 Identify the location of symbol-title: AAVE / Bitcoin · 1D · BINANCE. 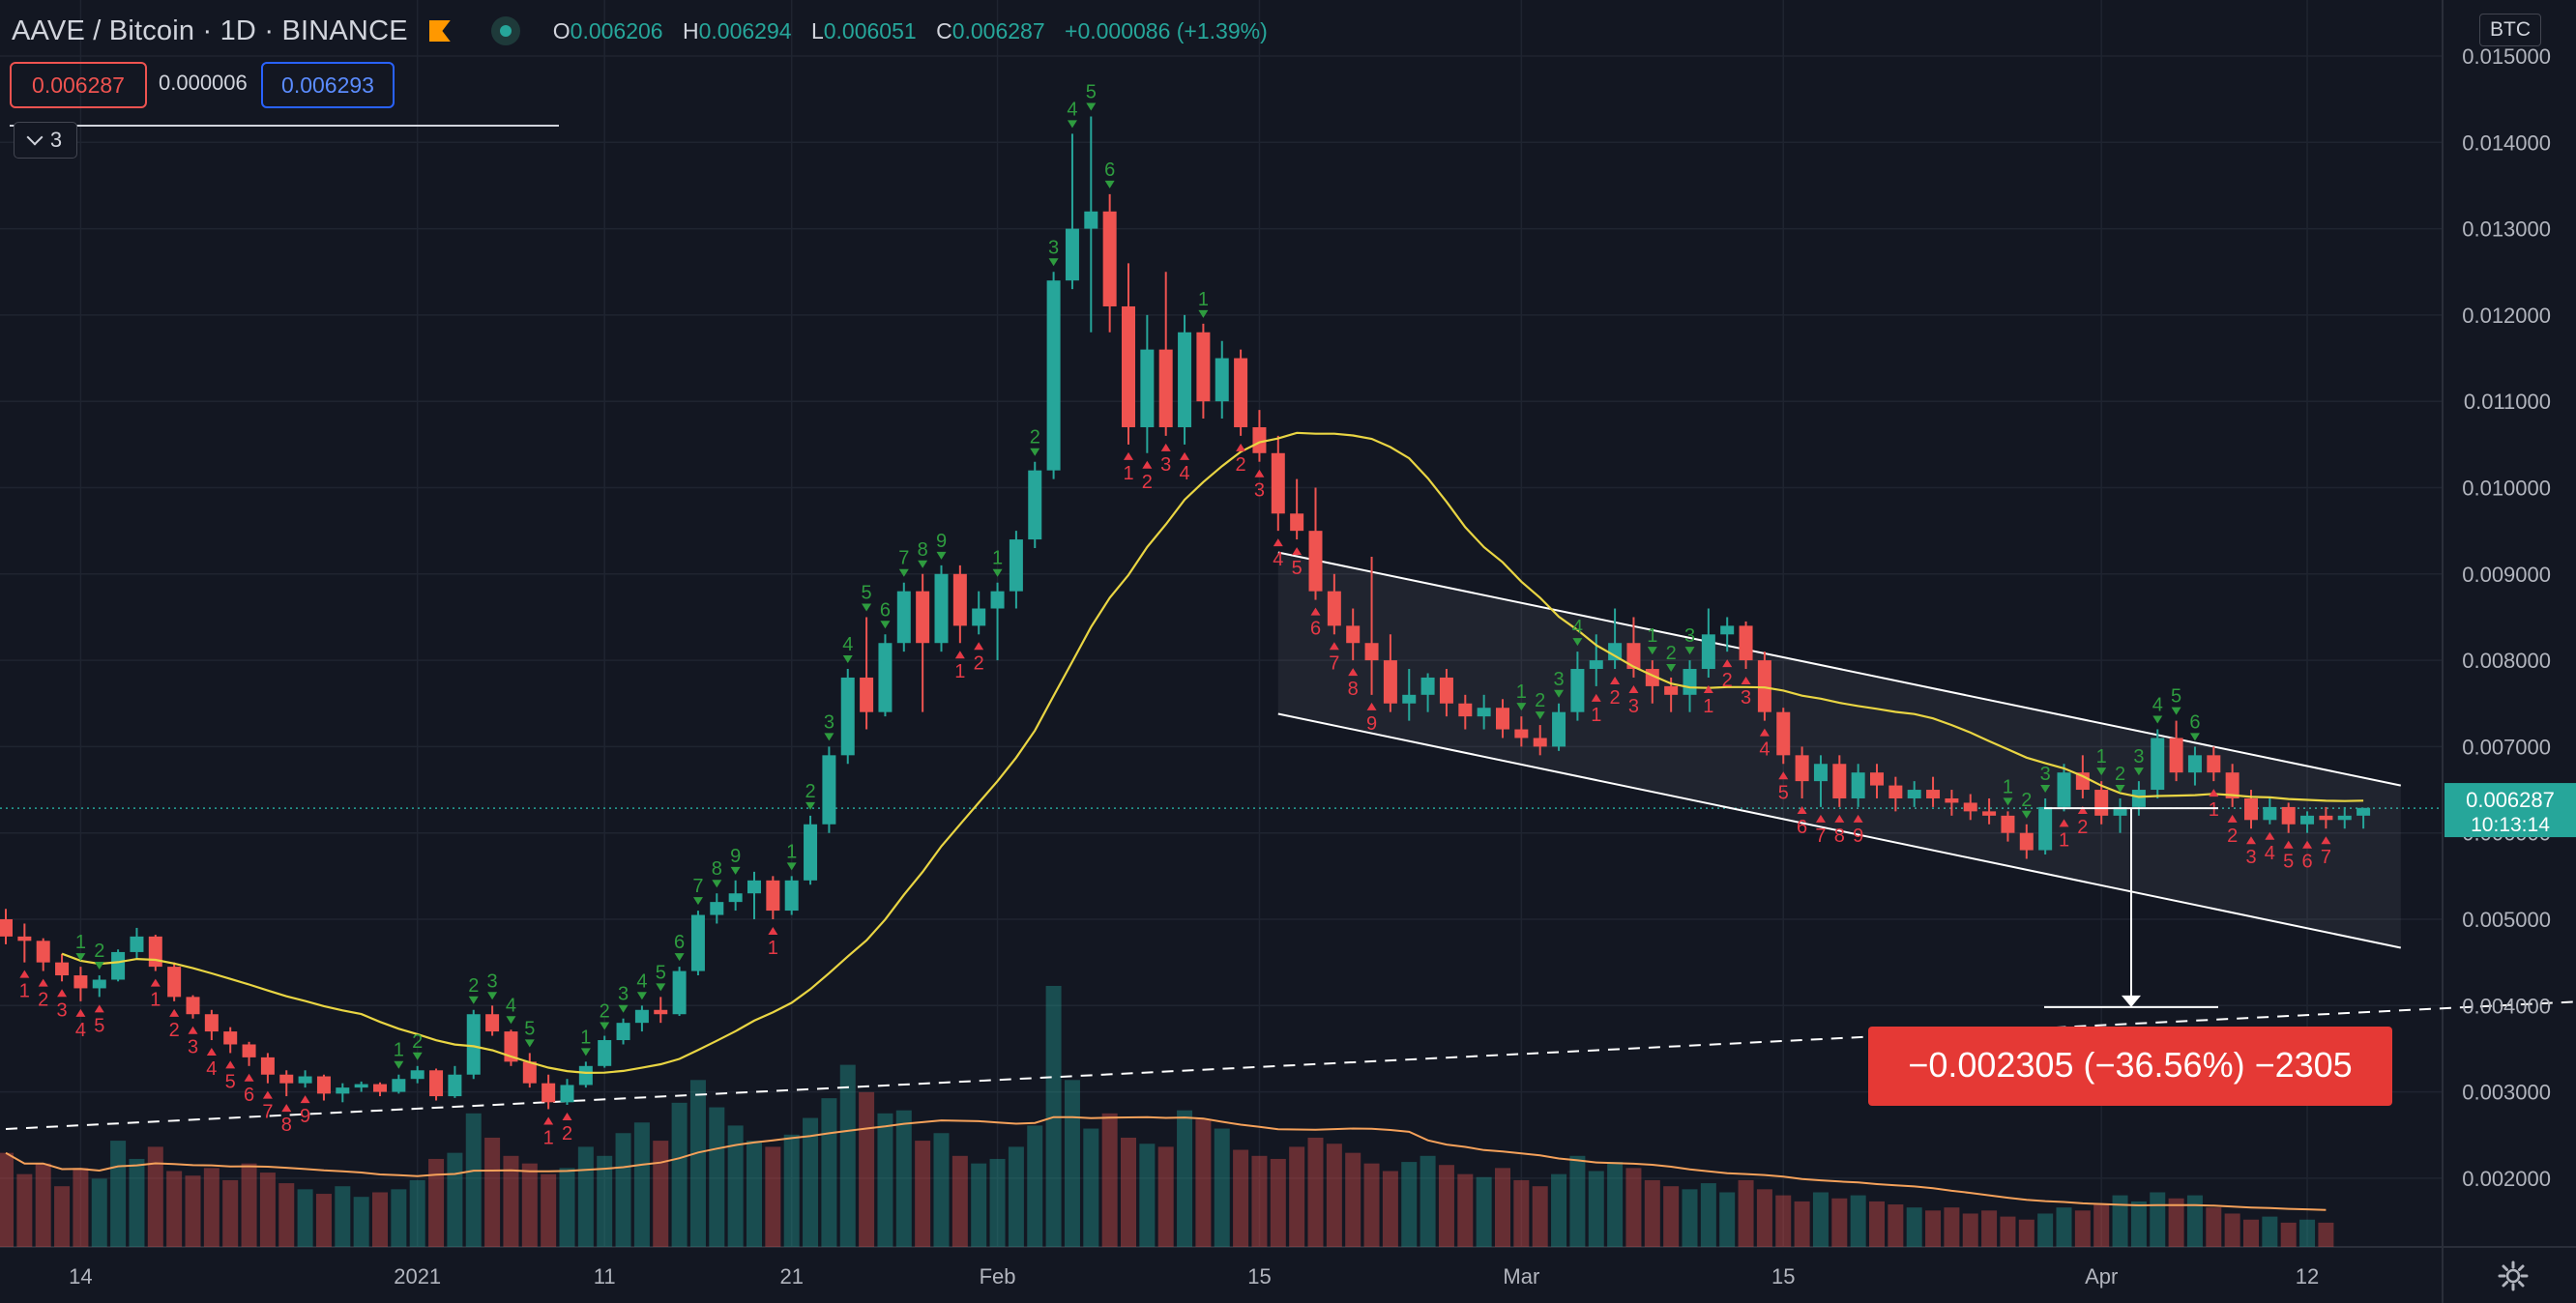
(210, 30).